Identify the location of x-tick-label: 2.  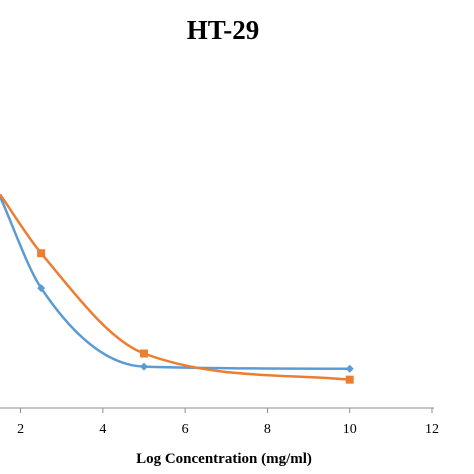
(20, 429).